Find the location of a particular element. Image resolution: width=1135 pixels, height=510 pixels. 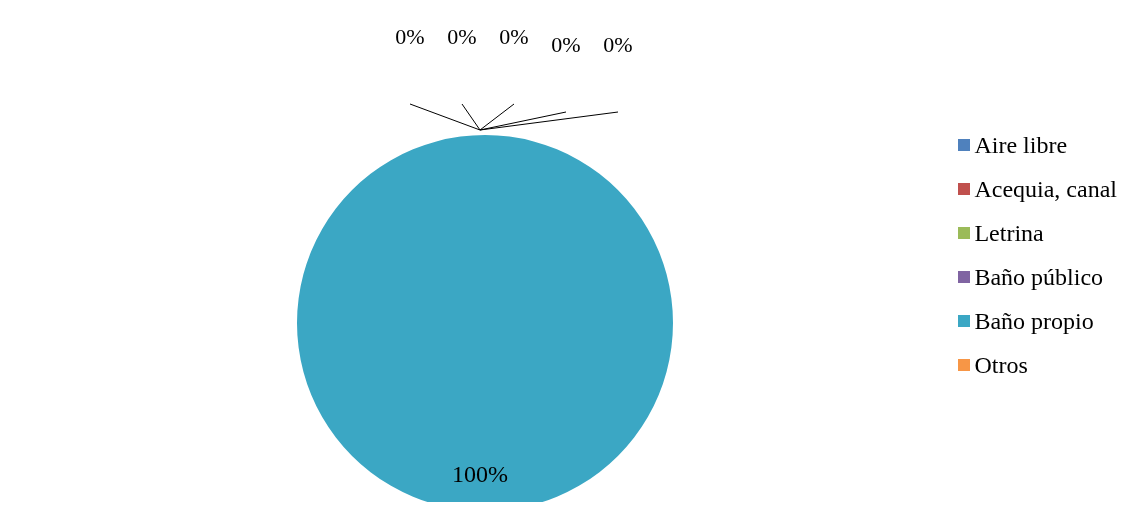

legend-label: Baño público is located at coordinates (1039, 277).